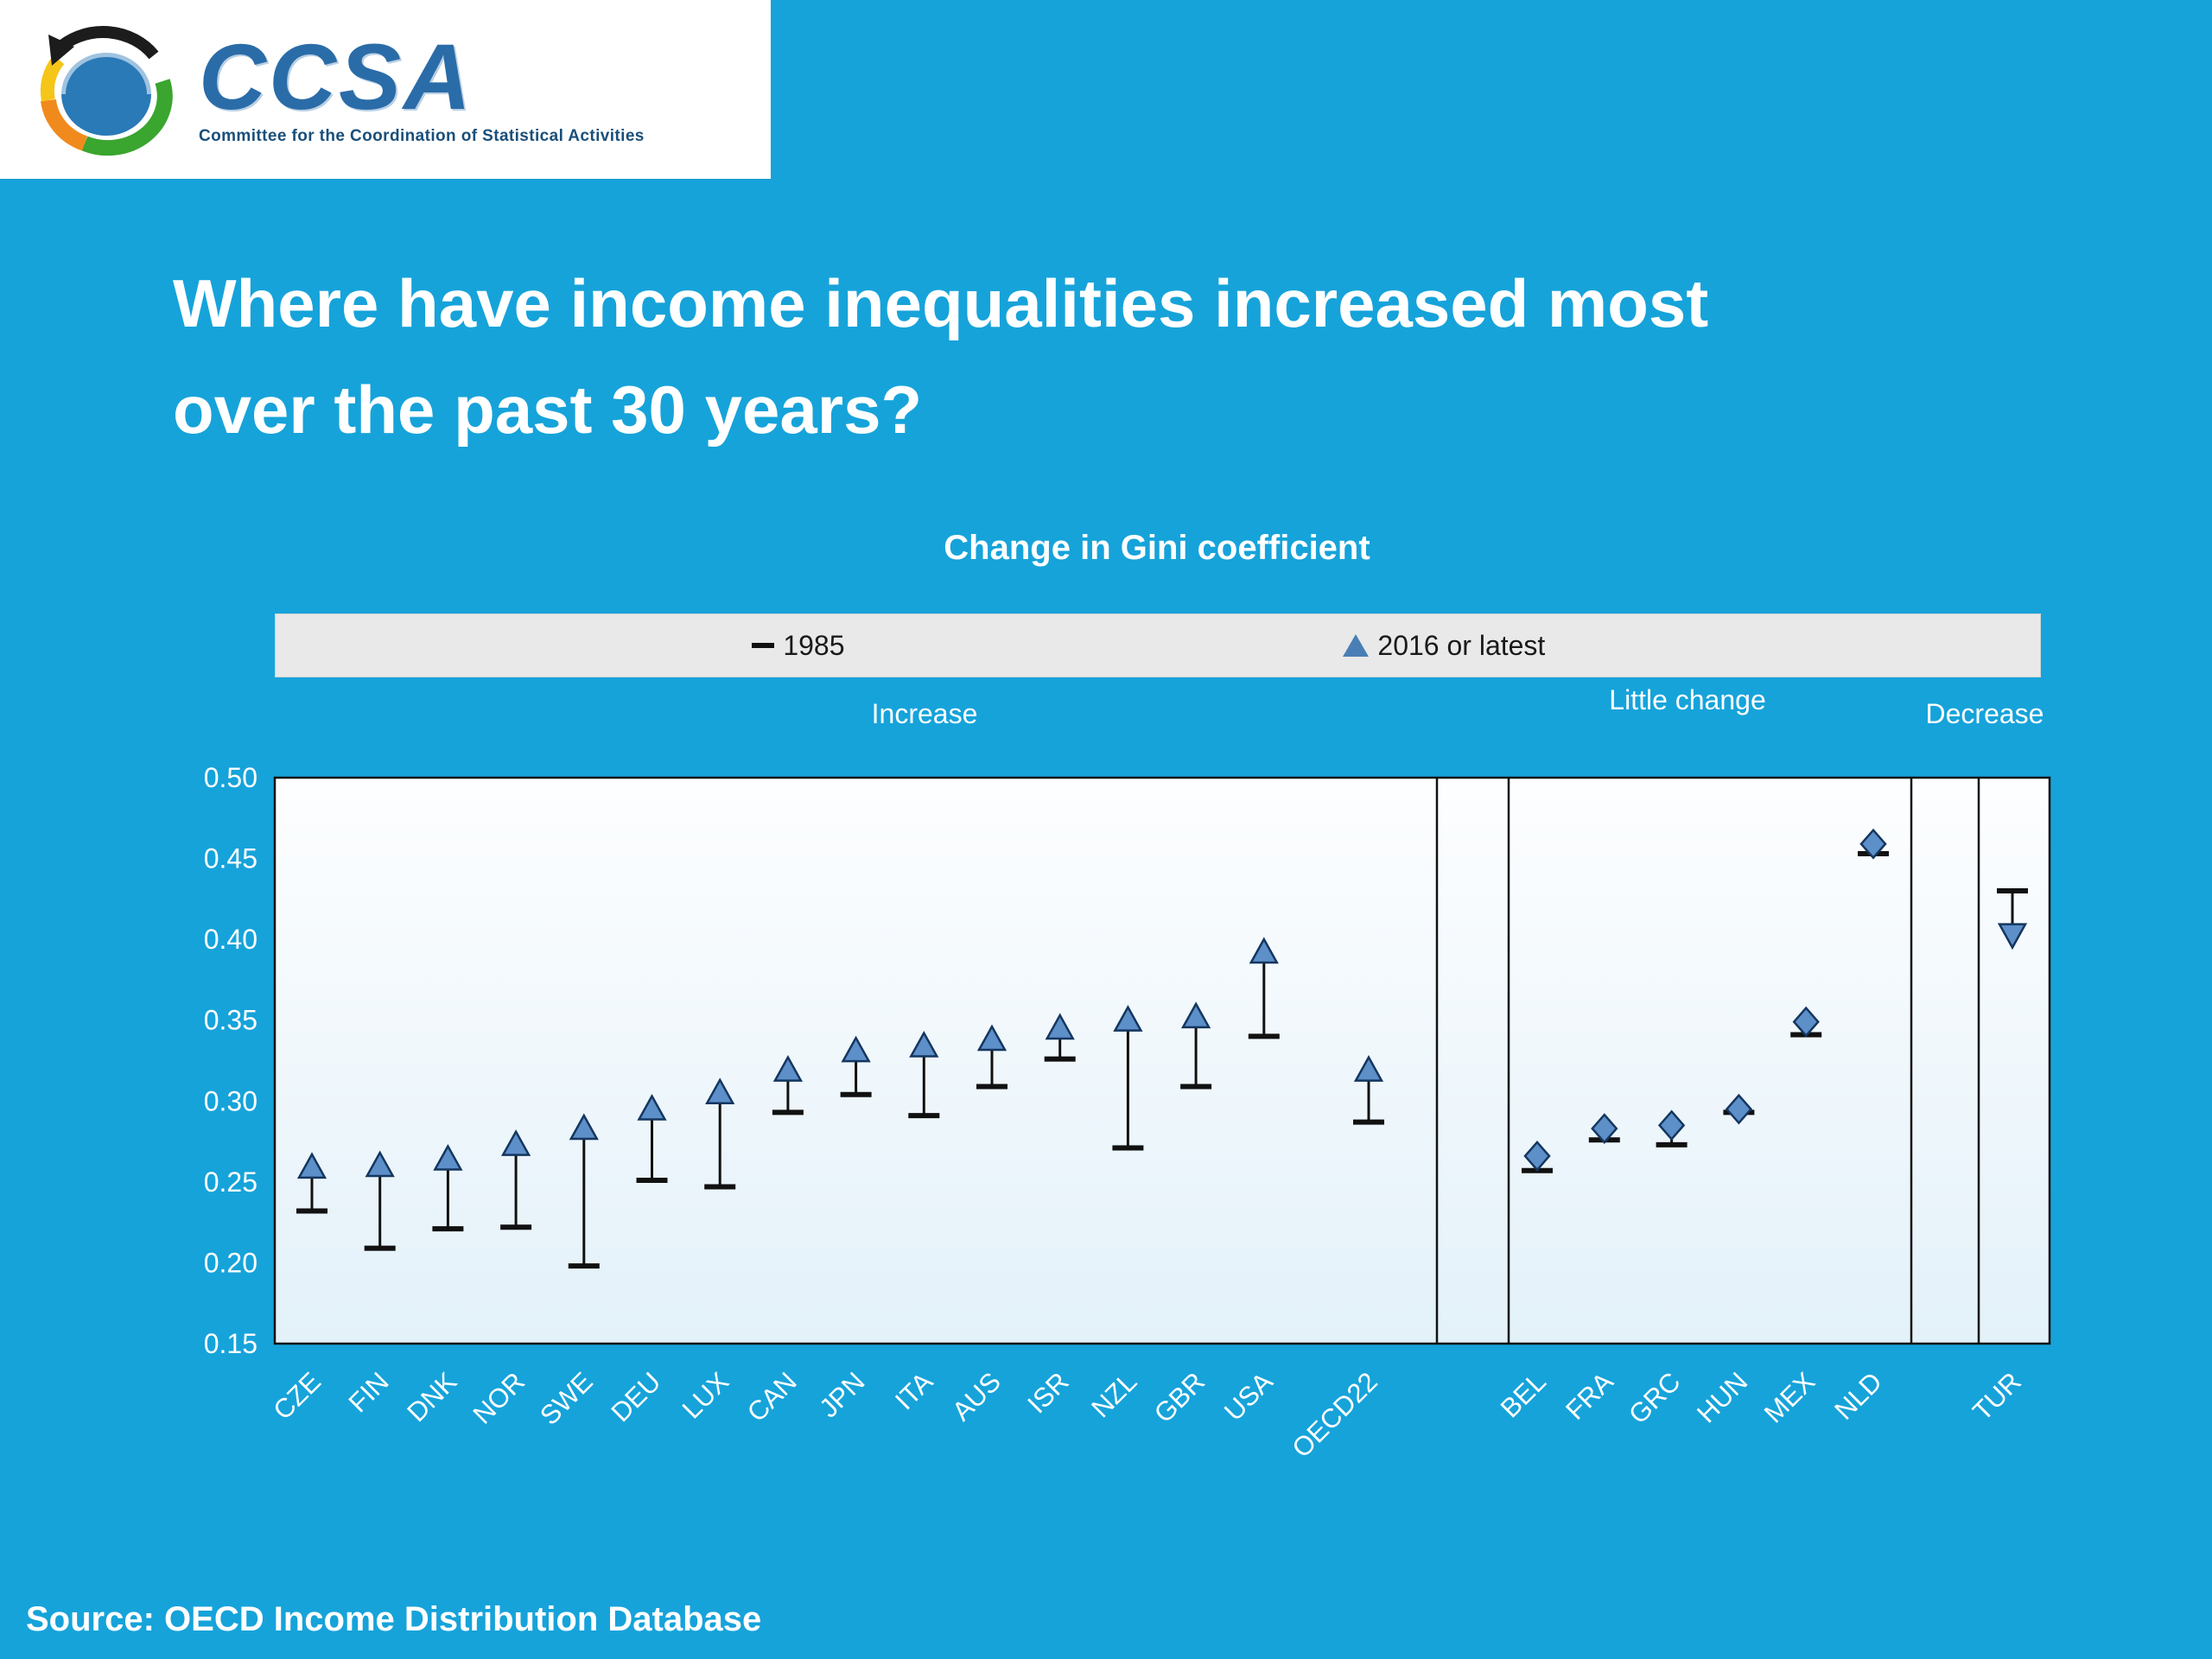 The image size is (2212, 1659). I want to click on svg-text: NZL, so click(1113, 1394).